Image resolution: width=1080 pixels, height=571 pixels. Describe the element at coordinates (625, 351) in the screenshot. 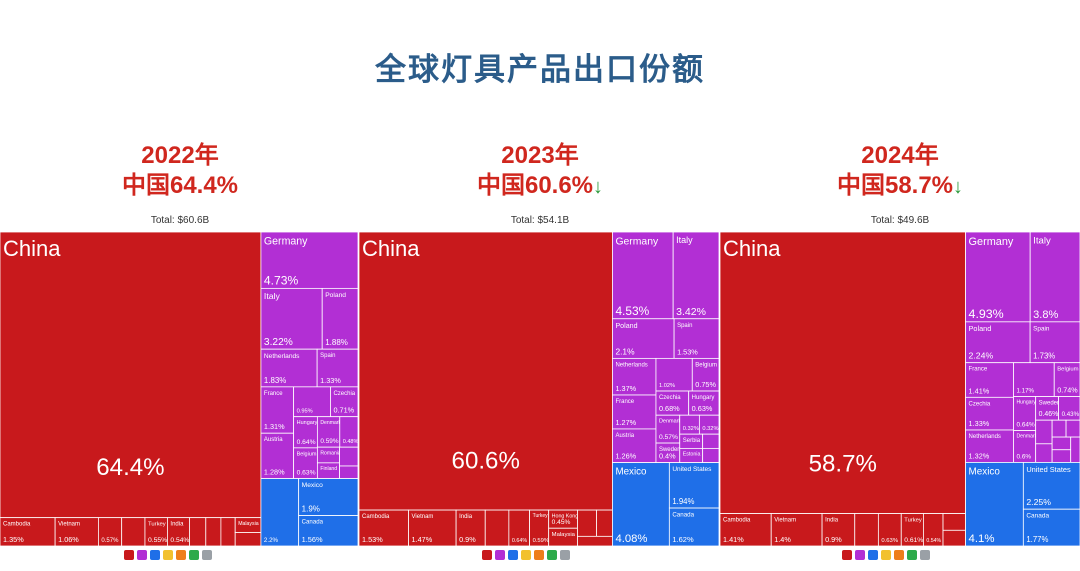

I see `treemap-value-poland: 2.1%` at that location.